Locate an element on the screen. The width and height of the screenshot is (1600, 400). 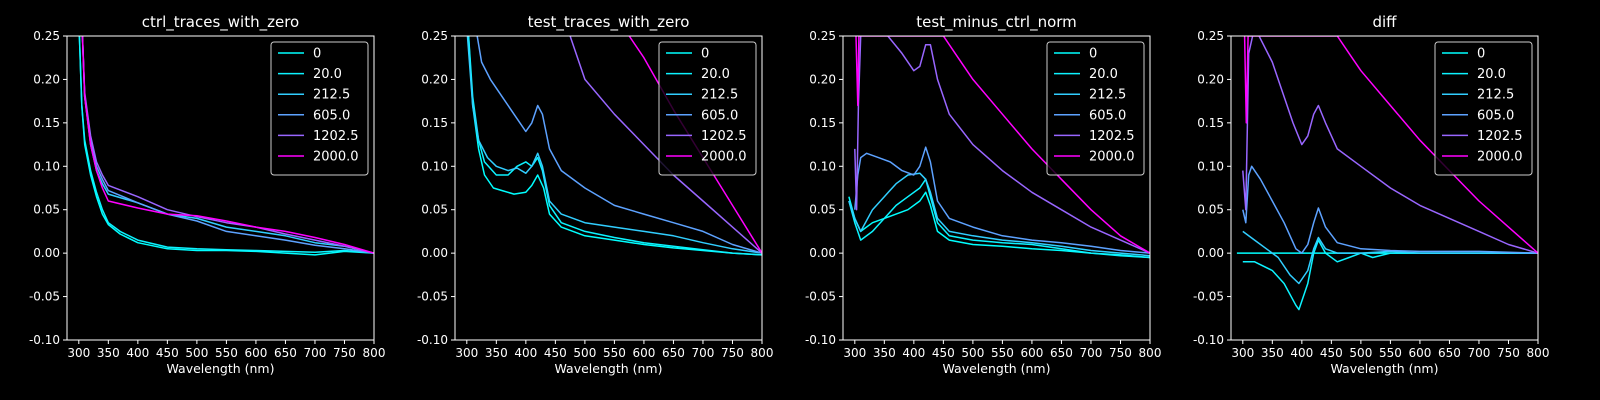
series-group is located at coordinates (1387, 173).